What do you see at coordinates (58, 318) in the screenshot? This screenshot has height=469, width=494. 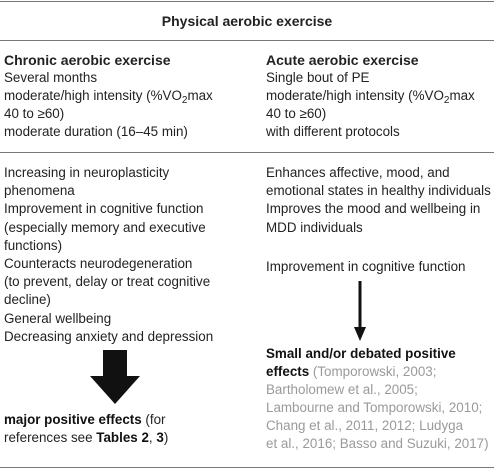 I see `chronic-effect-line: General wellbeing` at bounding box center [58, 318].